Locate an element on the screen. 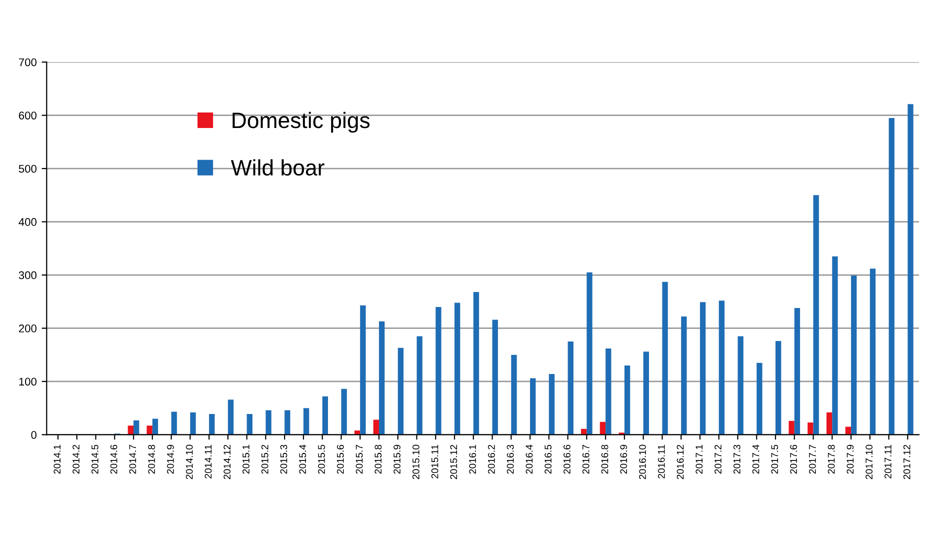  x-tick-label: 2014.5 is located at coordinates (94, 459).